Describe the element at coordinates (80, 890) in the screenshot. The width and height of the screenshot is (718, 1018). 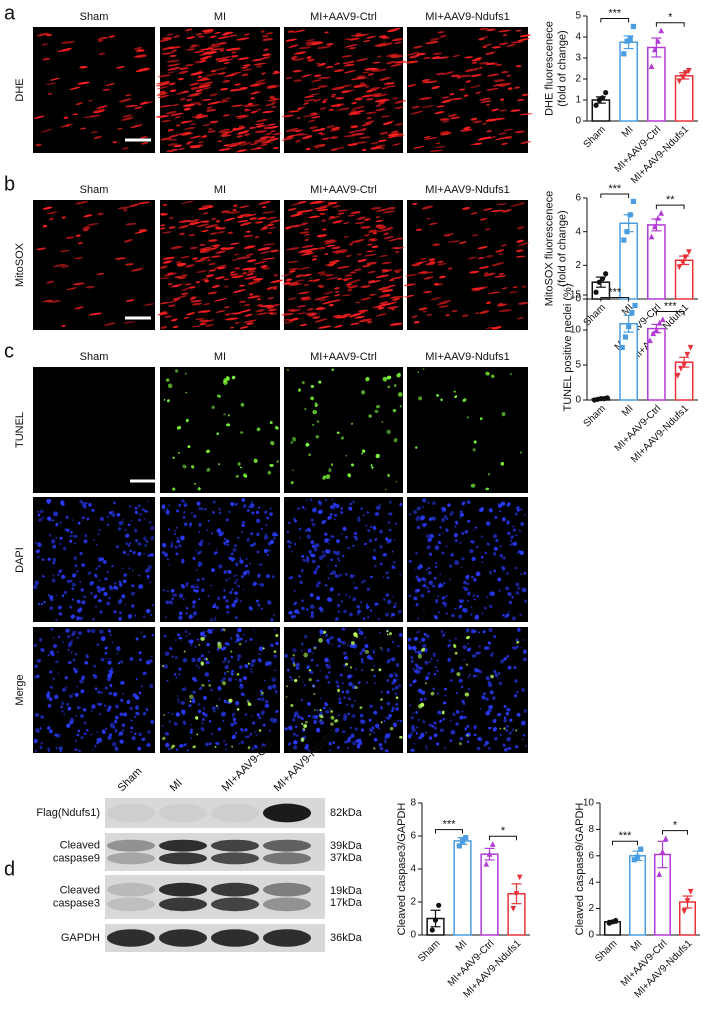
I see `blot-row-label: Cleaved` at that location.